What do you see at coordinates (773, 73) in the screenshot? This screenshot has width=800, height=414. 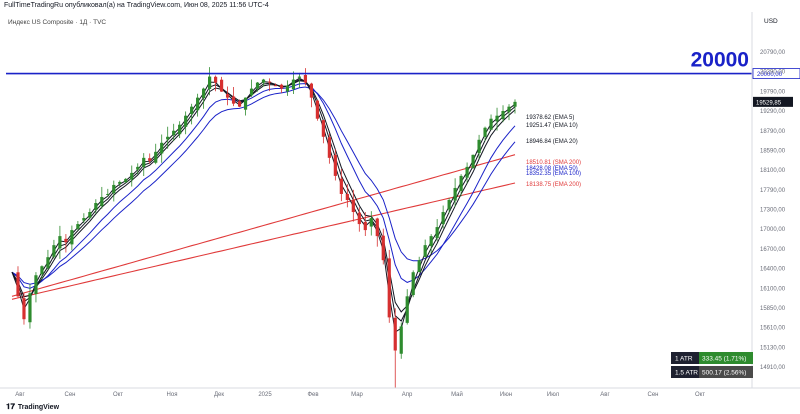 I see `y-tick-label: 20290,00` at bounding box center [773, 73].